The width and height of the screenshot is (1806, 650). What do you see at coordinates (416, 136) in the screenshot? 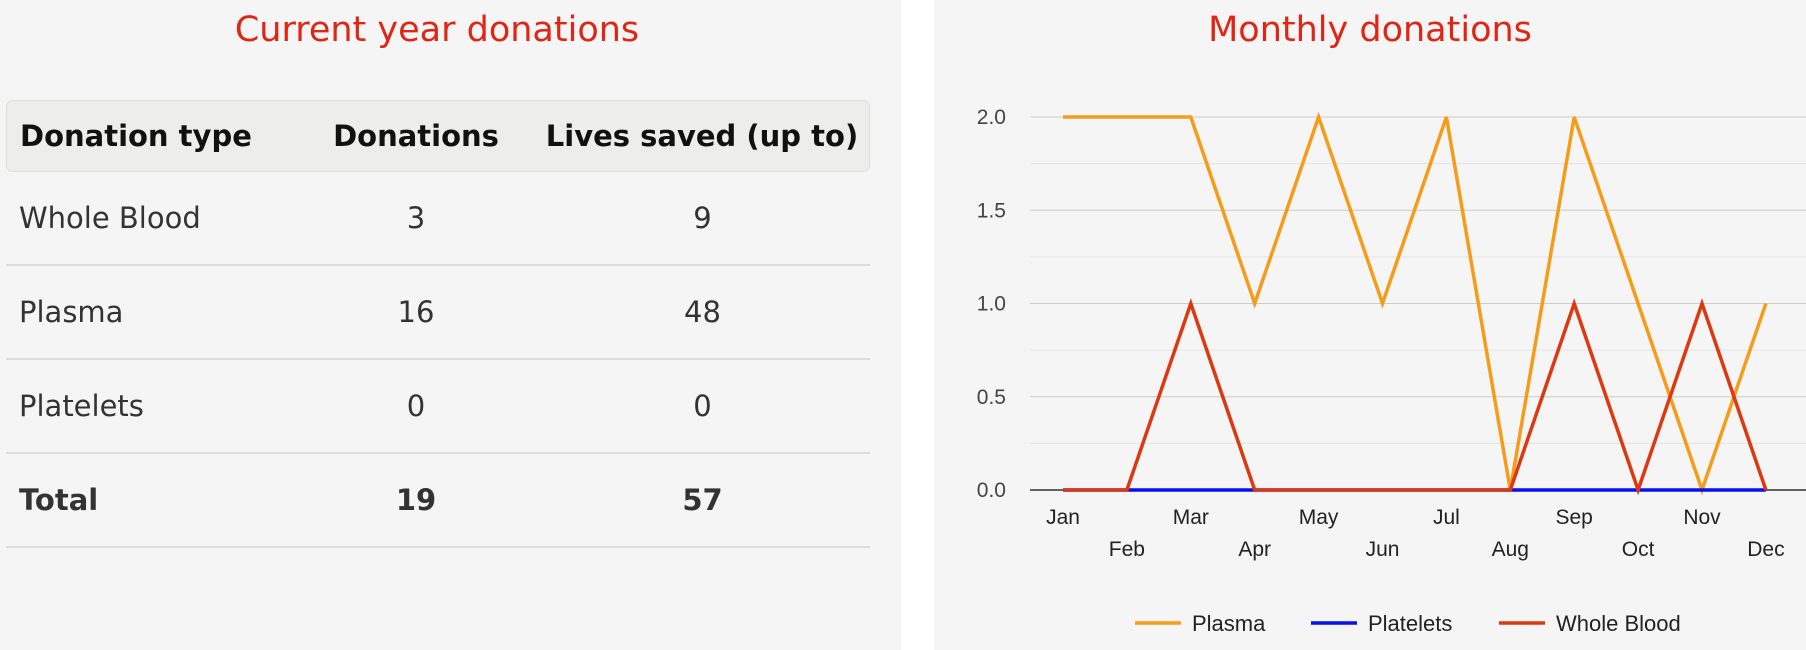
I see `header-donations: Donations` at bounding box center [416, 136].